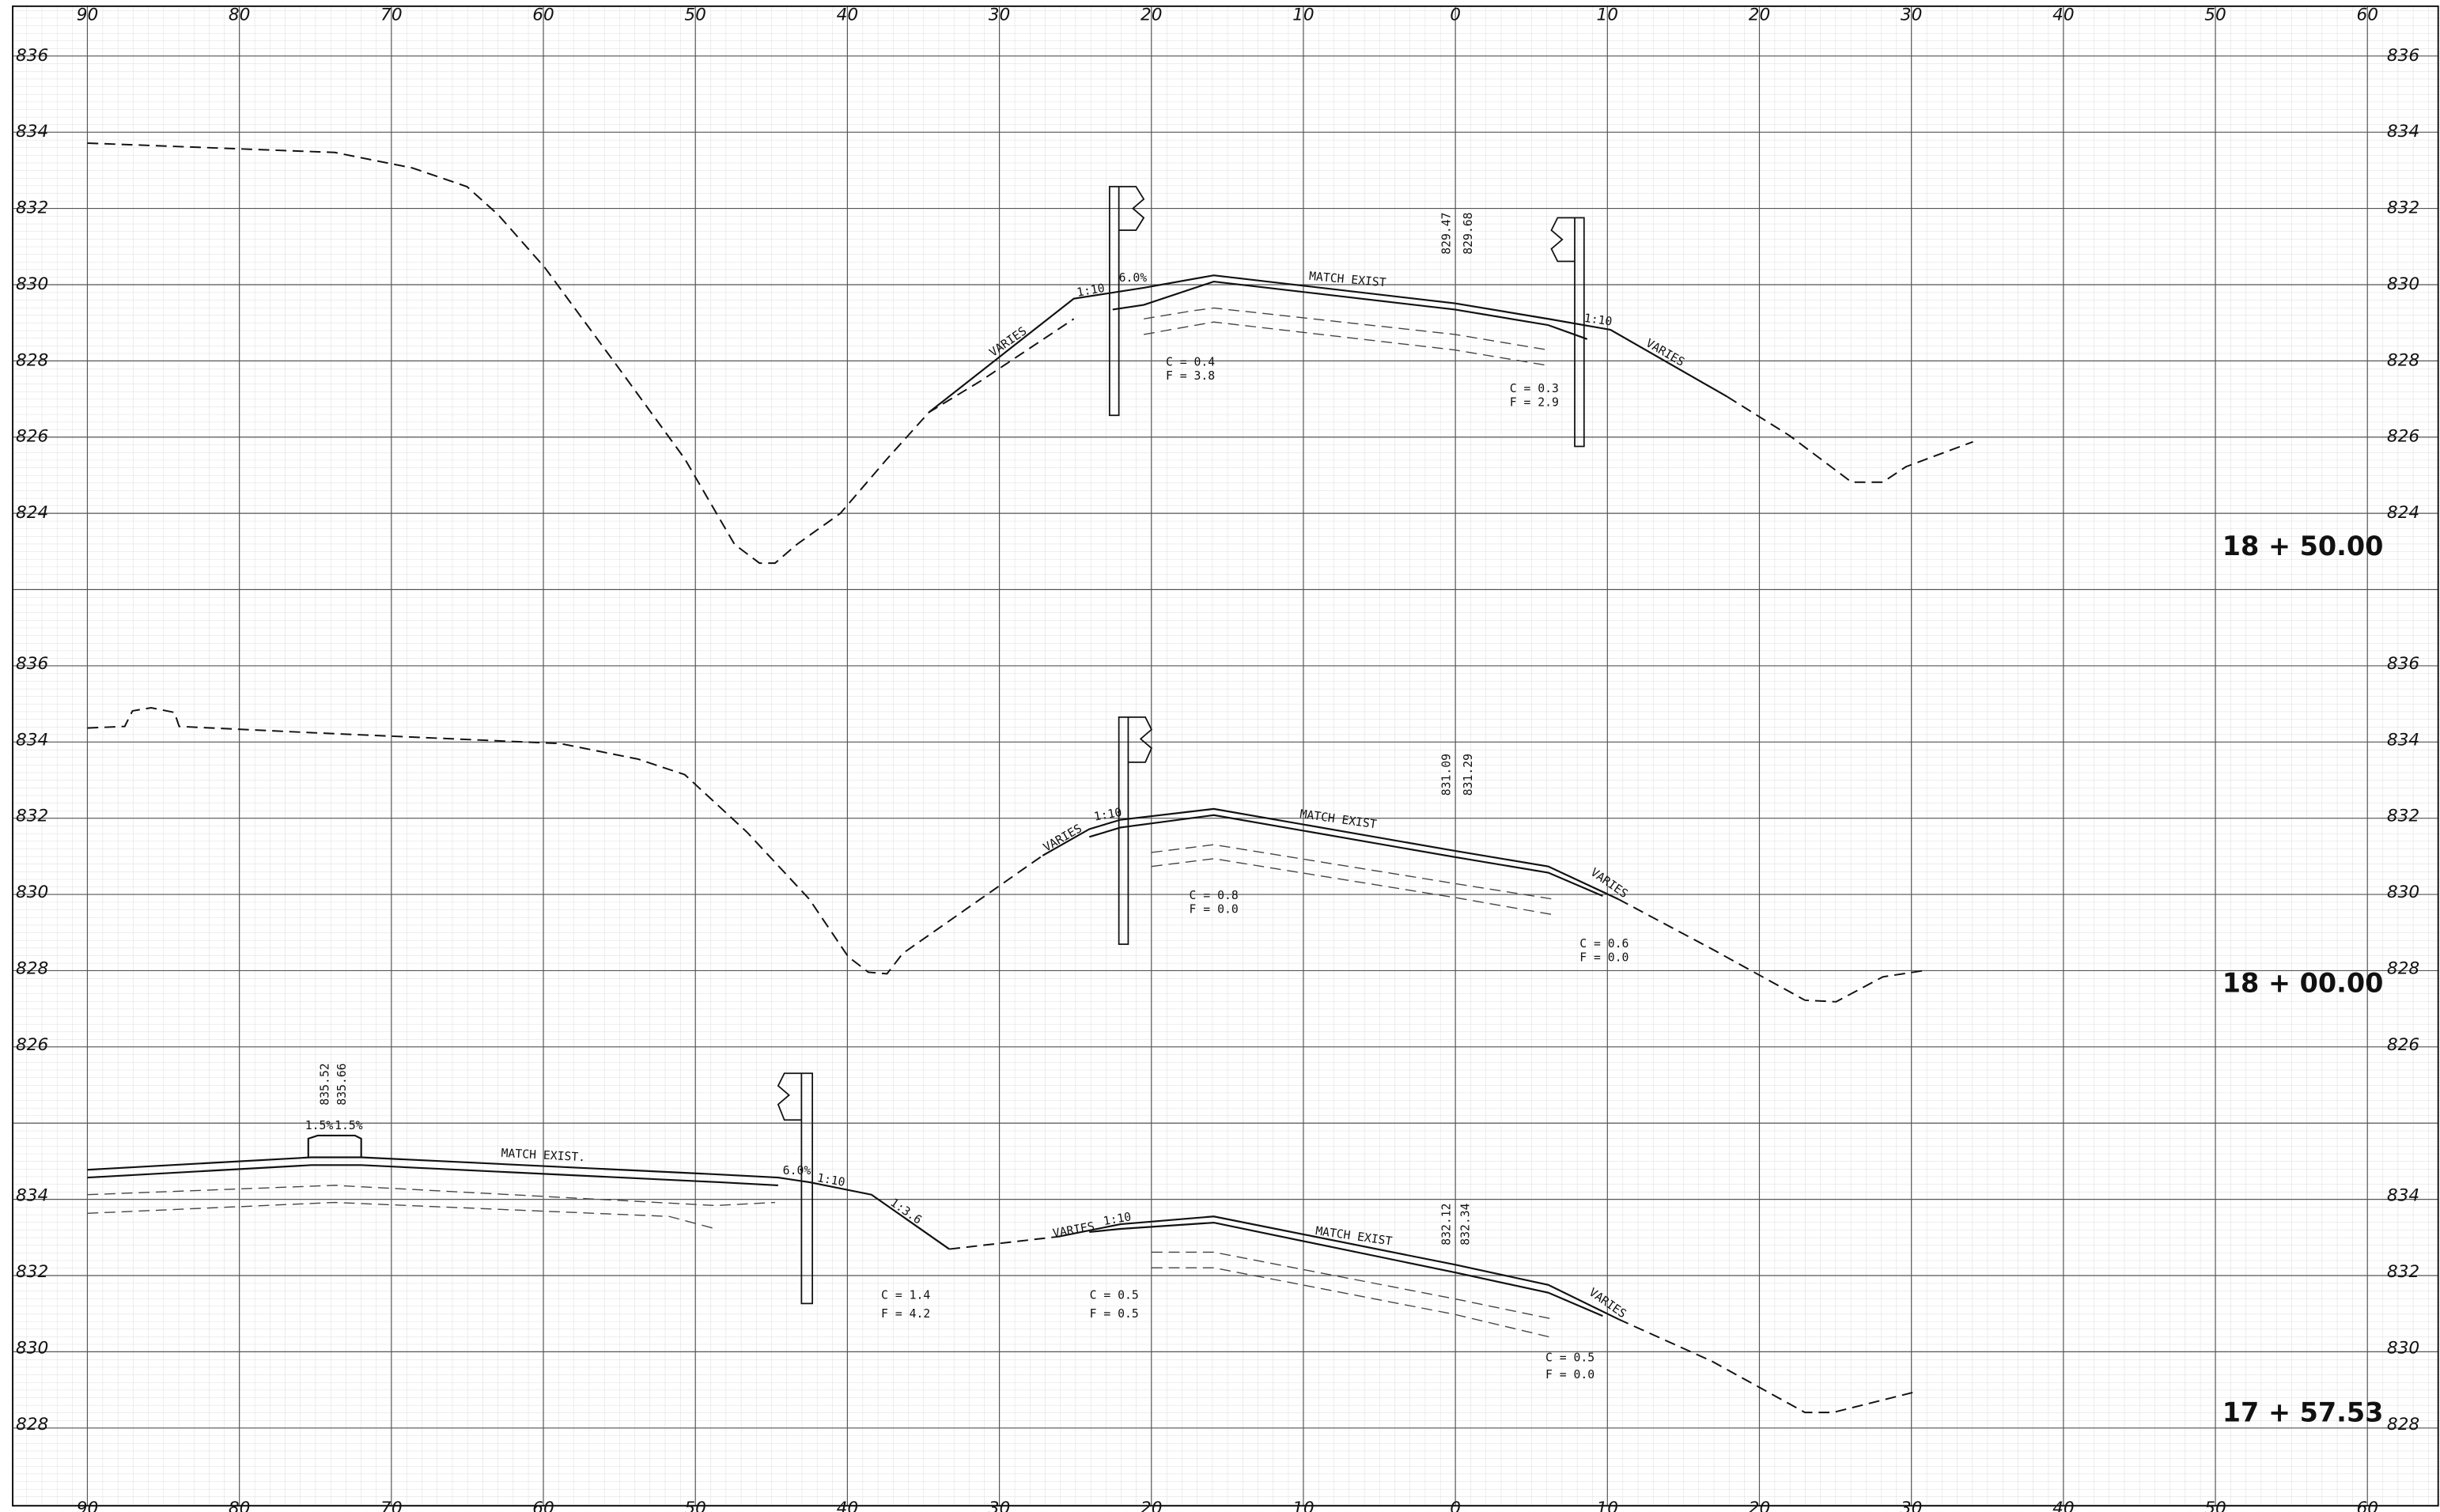 Image resolution: width=2440 pixels, height=1512 pixels. I want to click on annotation: C = 0.4, so click(1190, 362).